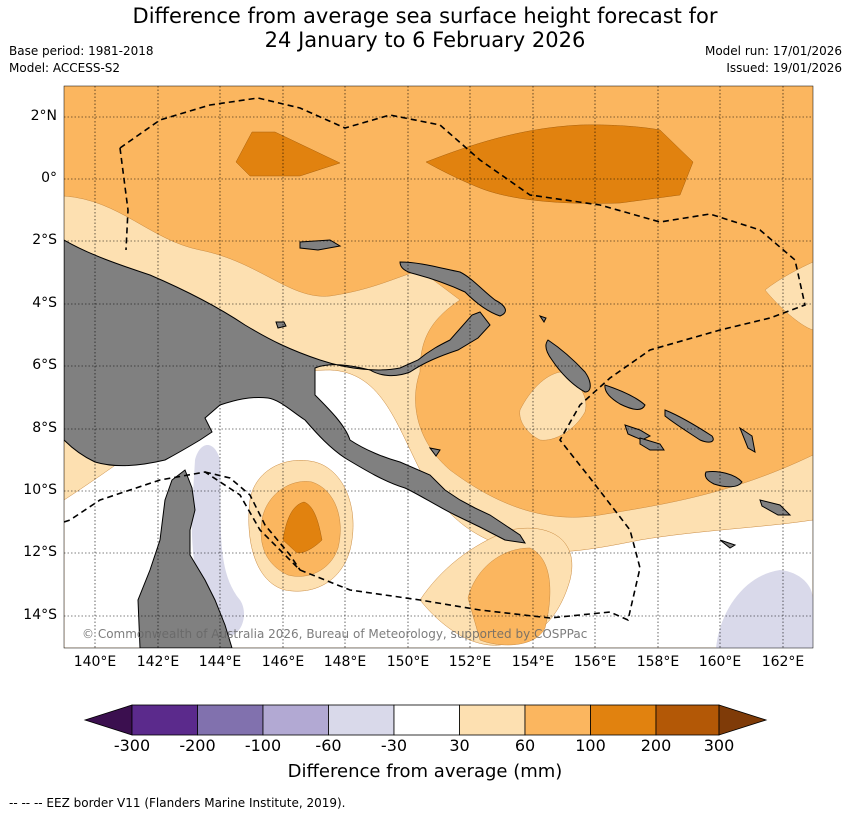  I want to click on lat-label: 8°S, so click(44, 428).